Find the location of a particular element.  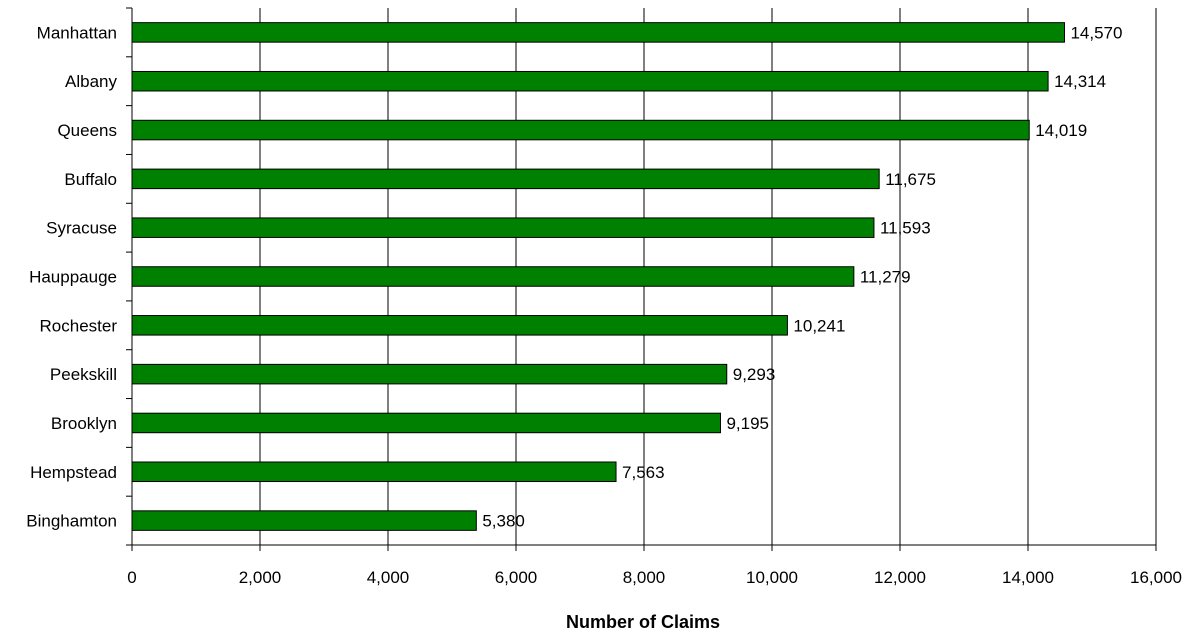

data-label: 14,019 is located at coordinates (1061, 130).